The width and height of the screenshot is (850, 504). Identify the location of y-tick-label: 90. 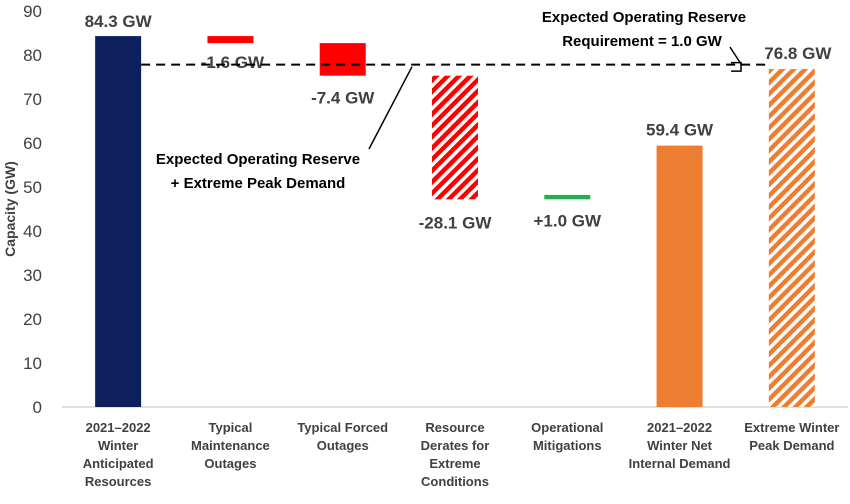
(32, 11).